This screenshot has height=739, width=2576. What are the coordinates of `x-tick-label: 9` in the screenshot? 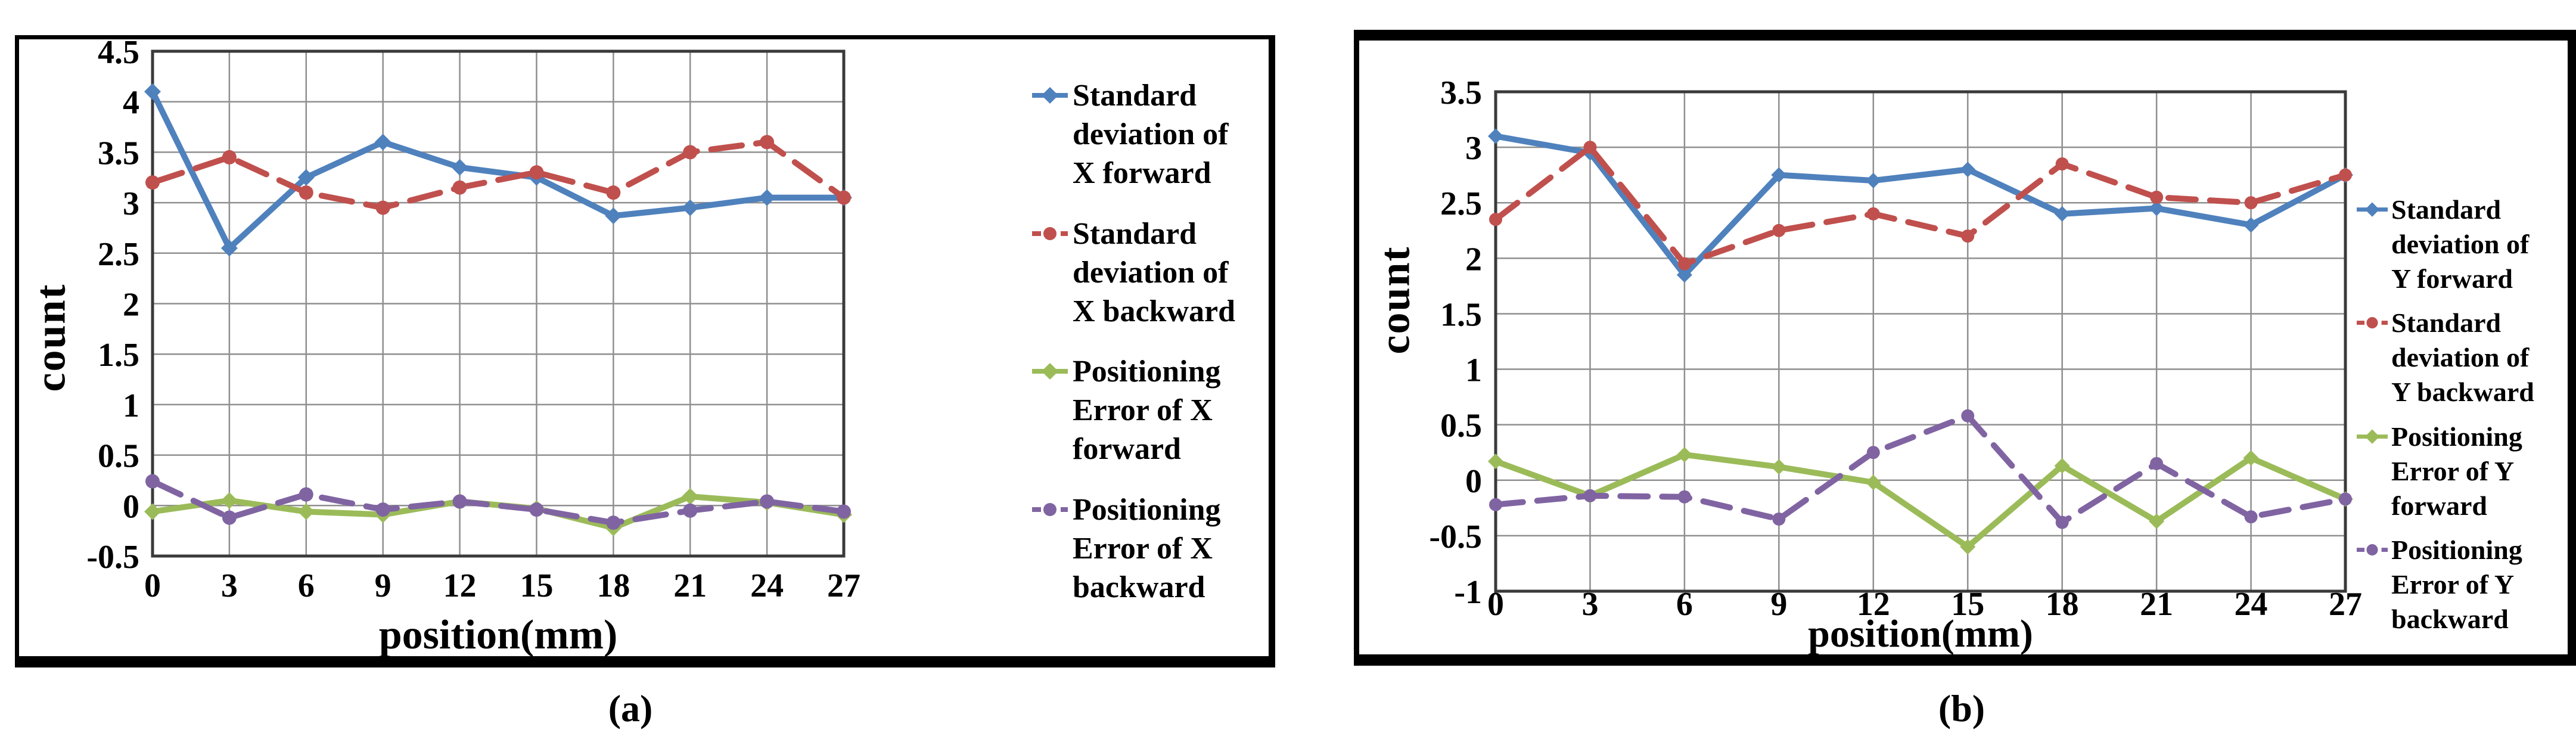 It's located at (383, 585).